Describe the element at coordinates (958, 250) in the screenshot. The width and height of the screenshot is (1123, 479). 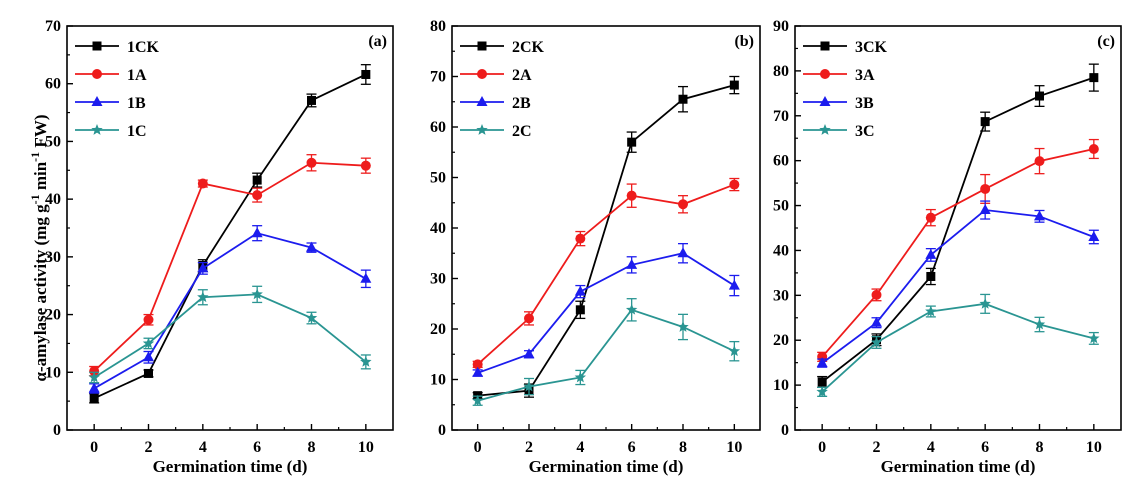
I see `series-3A` at that location.